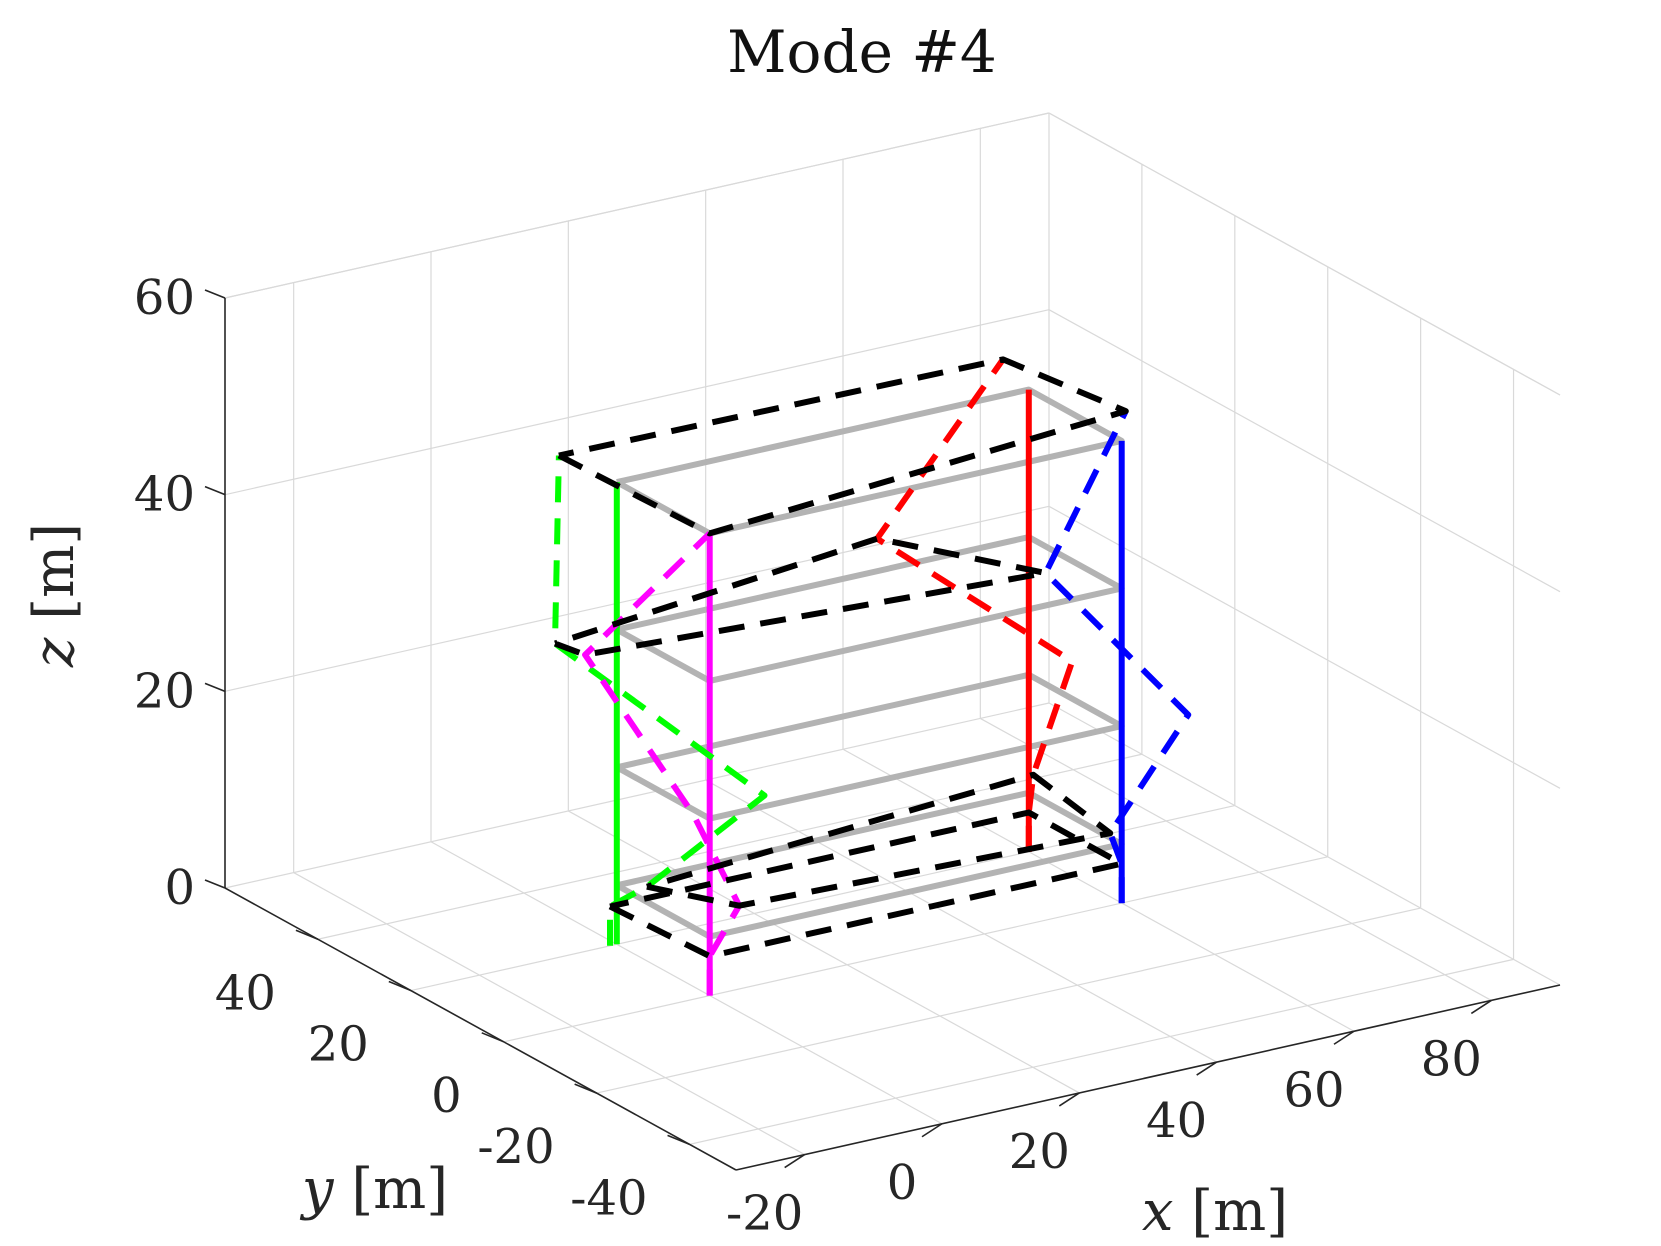 This screenshot has height=1246, width=1661. What do you see at coordinates (1215, 1211) in the screenshot?
I see `x-axis-label: x [m]` at bounding box center [1215, 1211].